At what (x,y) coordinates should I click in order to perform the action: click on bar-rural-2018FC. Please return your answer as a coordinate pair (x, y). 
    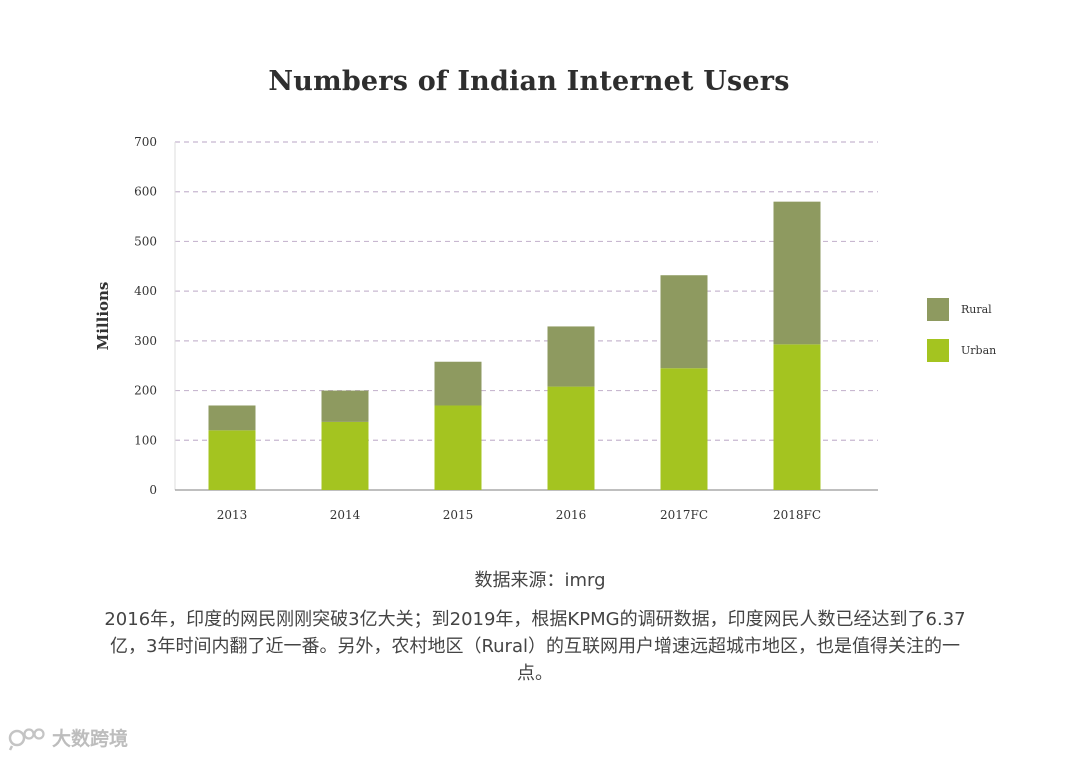
    Looking at the image, I should click on (797, 273).